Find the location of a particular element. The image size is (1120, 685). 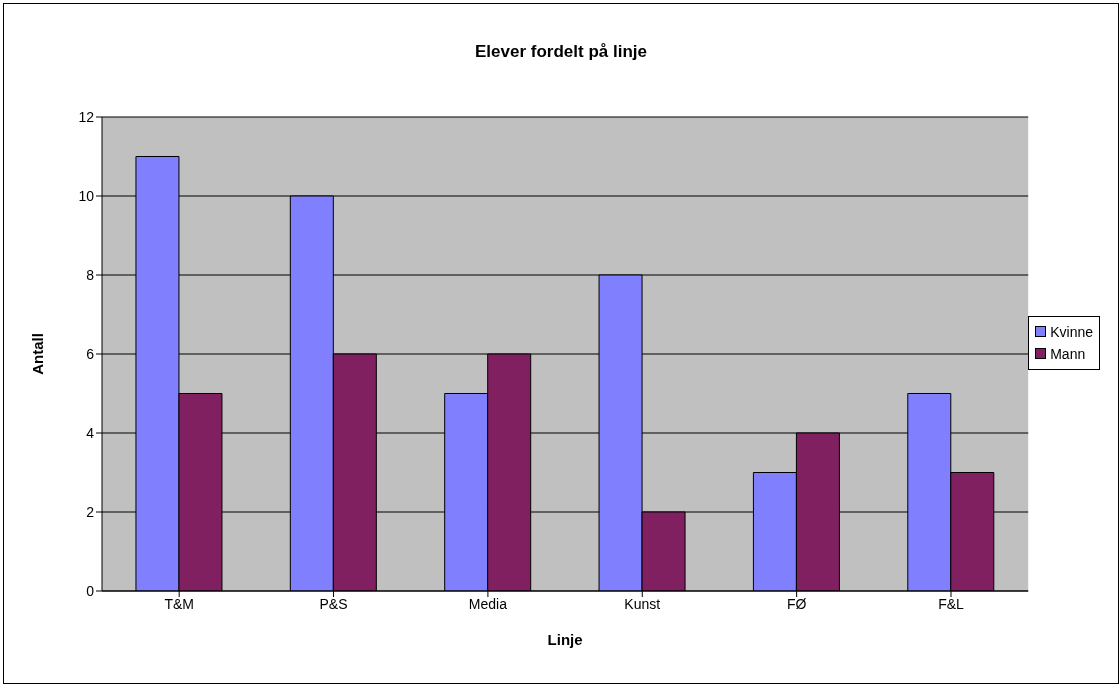

legend-label: Mann is located at coordinates (1068, 354).